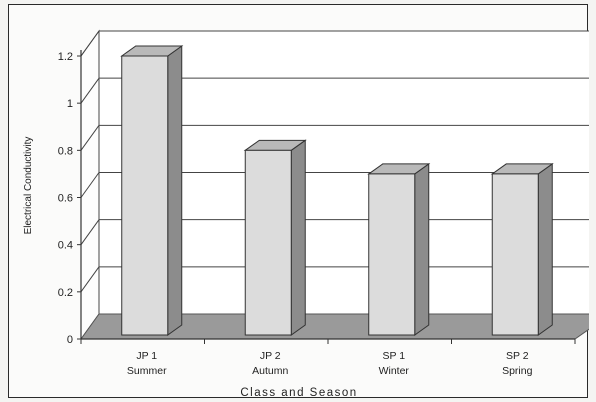 The width and height of the screenshot is (596, 402). What do you see at coordinates (147, 371) in the screenshot?
I see `x-category-label: Summer` at bounding box center [147, 371].